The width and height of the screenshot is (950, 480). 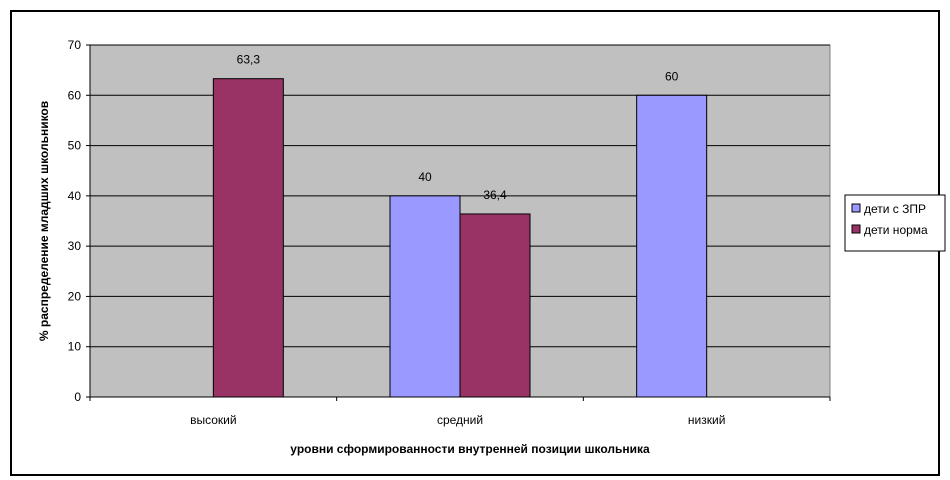 I want to click on data-label: 63,3, so click(x=249, y=60).